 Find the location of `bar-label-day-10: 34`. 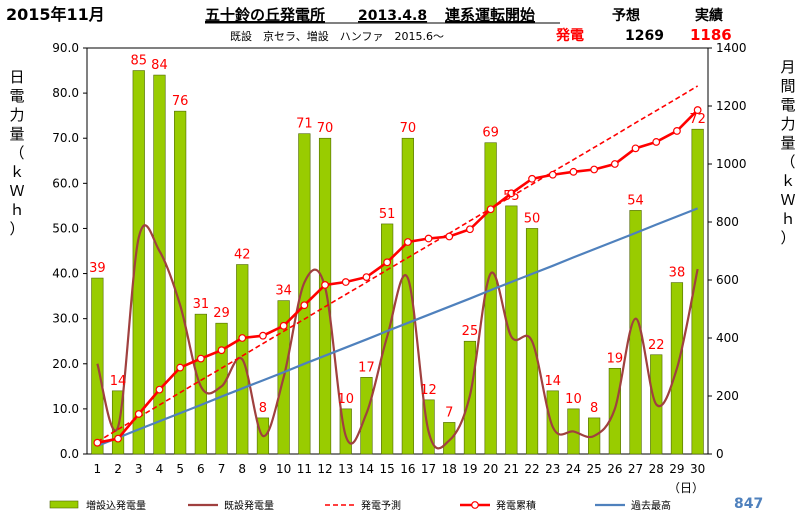

bar-label-day-10: 34 is located at coordinates (283, 291).